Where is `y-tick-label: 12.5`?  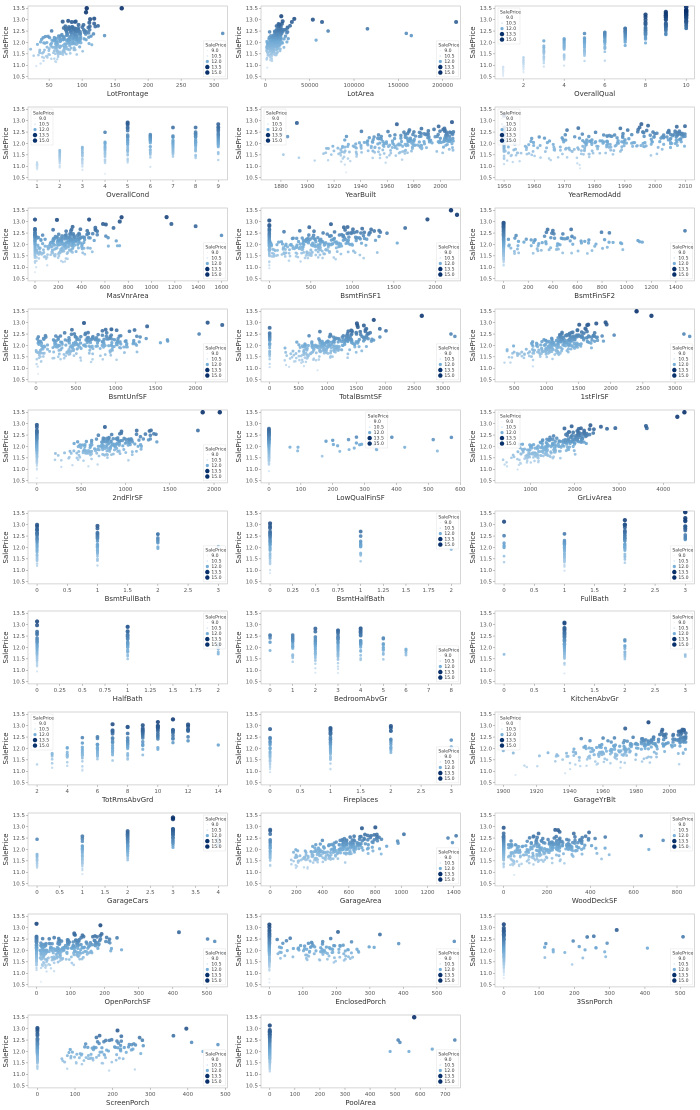
y-tick-label: 12.5 is located at coordinates (485, 536).